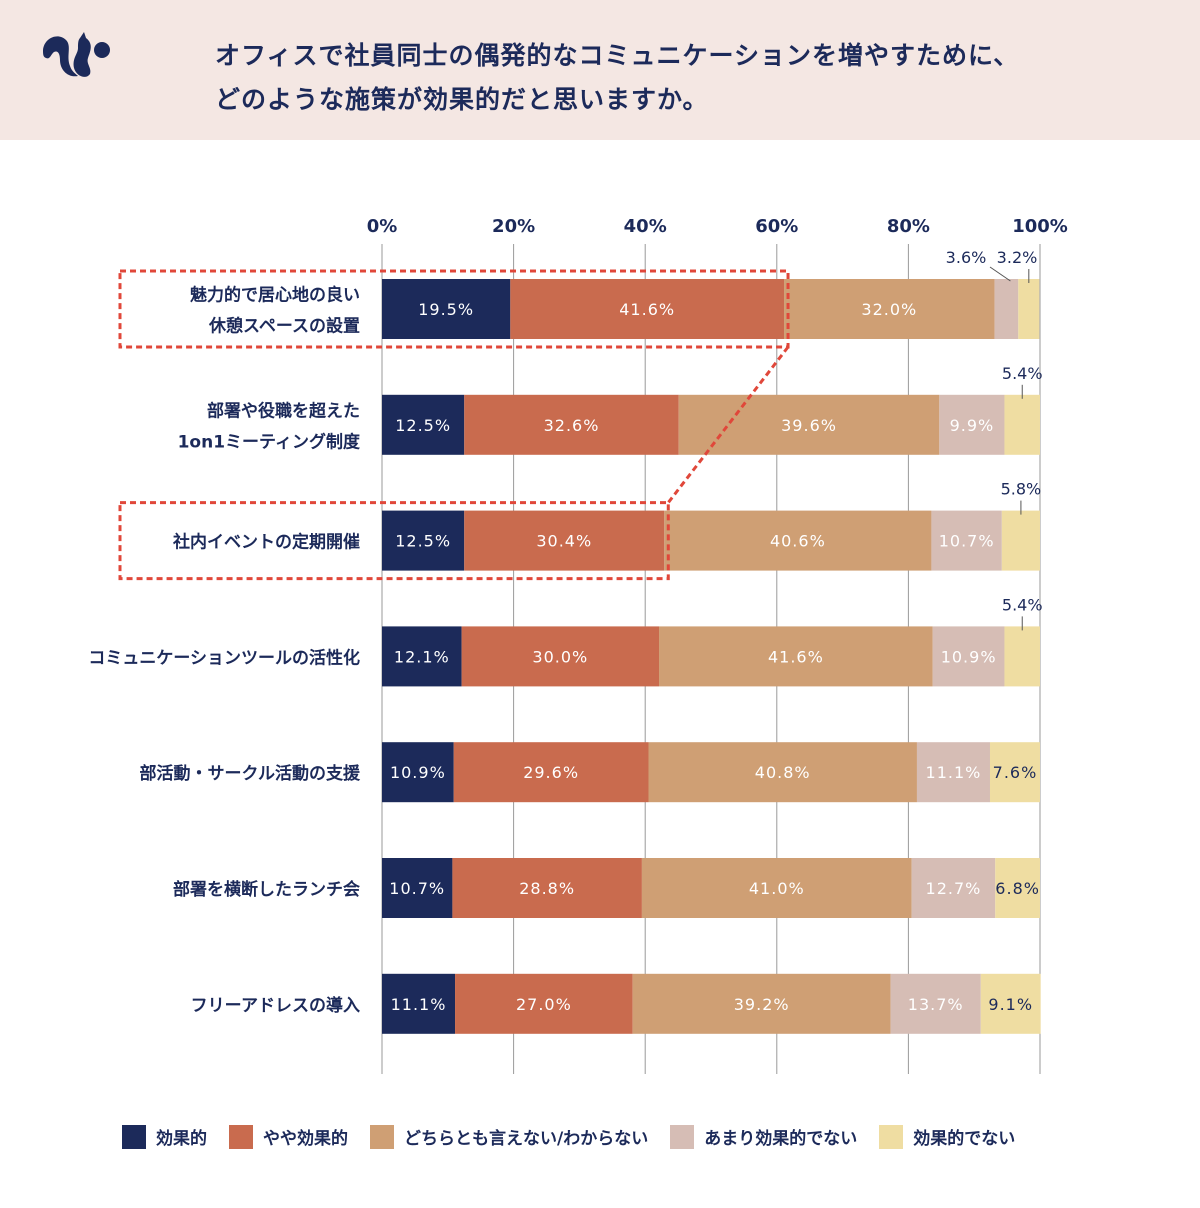 The height and width of the screenshot is (1208, 1200). Describe the element at coordinates (1021, 489) in the screenshot. I see `data-label: 5.8%` at that location.